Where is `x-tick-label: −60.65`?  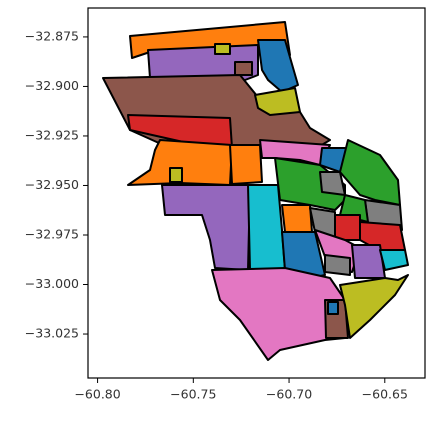
x-tick-label: −60.65 is located at coordinates (385, 394).